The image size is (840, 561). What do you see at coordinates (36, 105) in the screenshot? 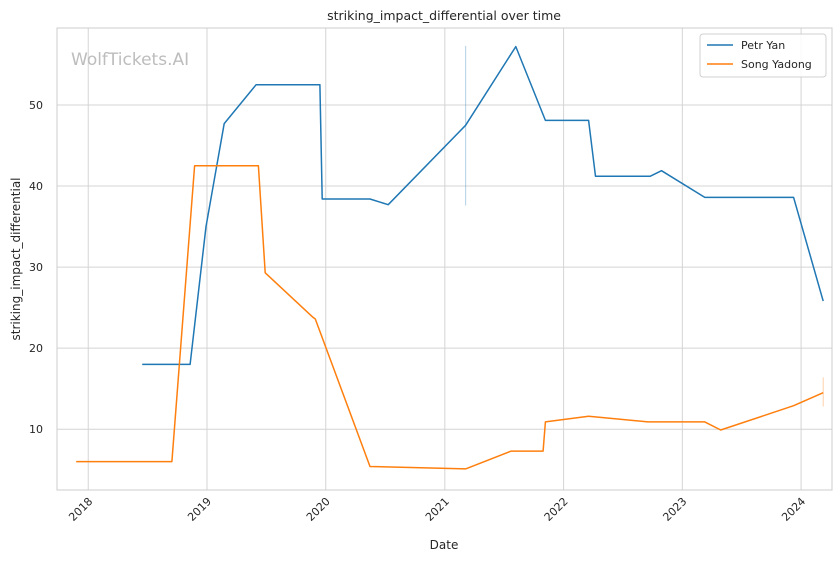
I see `y-tick-label: 50` at bounding box center [36, 105].